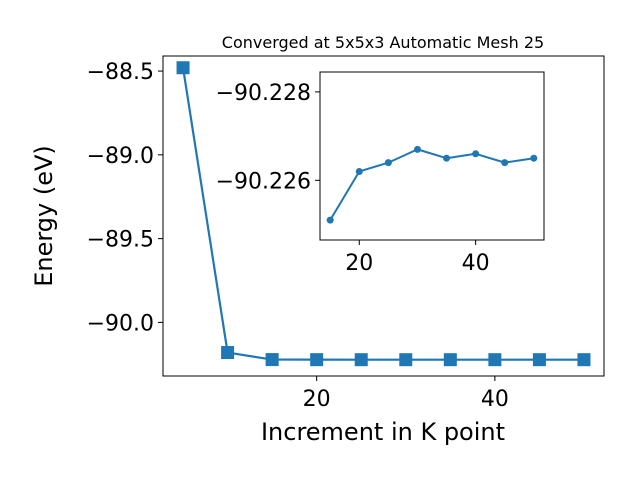 The height and width of the screenshot is (480, 640). What do you see at coordinates (359, 263) in the screenshot?
I see `inset-x-tick-label-0: 20` at bounding box center [359, 263].